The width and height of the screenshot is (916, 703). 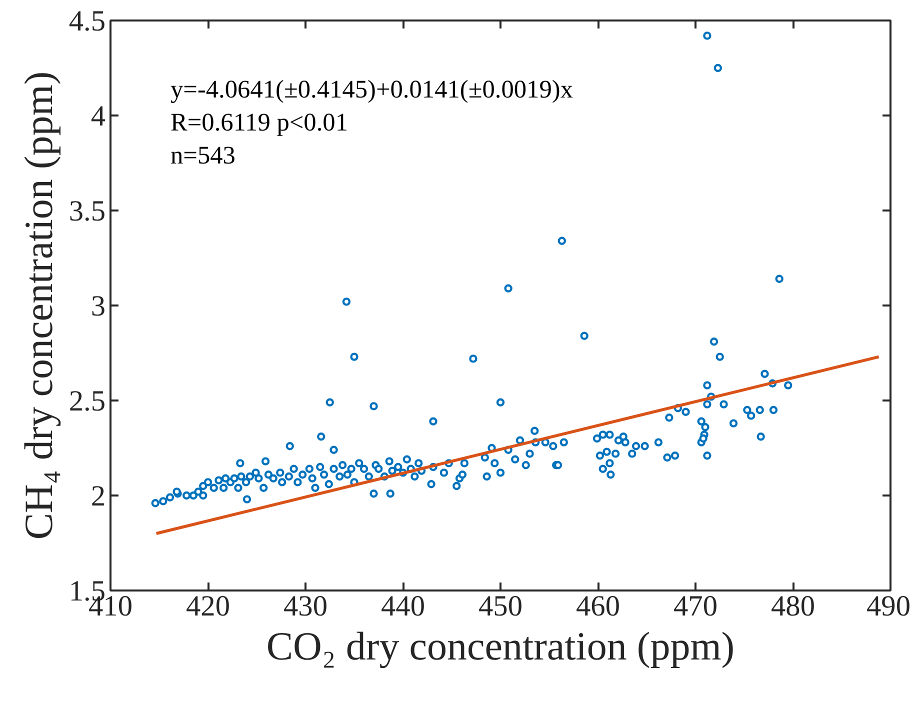 I want to click on x-tick-label: 490, so click(x=888, y=606).